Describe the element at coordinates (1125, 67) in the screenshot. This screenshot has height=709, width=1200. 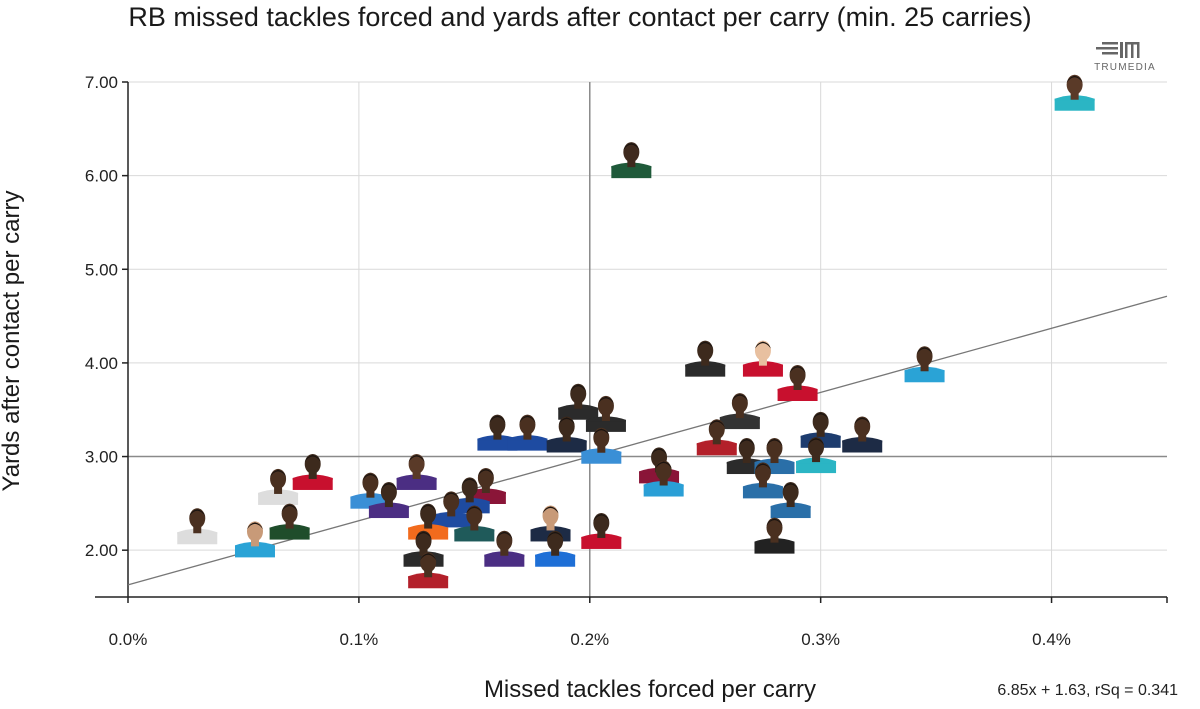
I see `logo-text: TRUMEDIA` at that location.